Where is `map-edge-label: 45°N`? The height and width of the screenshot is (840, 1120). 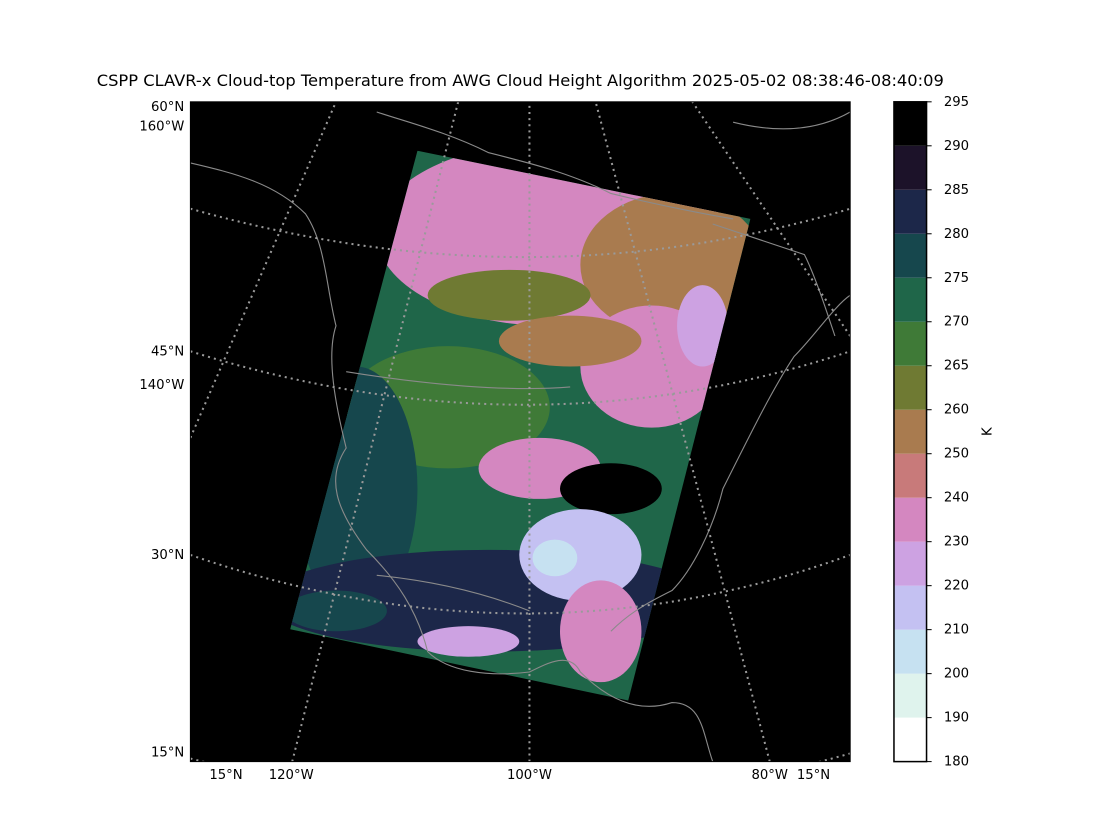
map-edge-label: 45°N is located at coordinates (167, 351).